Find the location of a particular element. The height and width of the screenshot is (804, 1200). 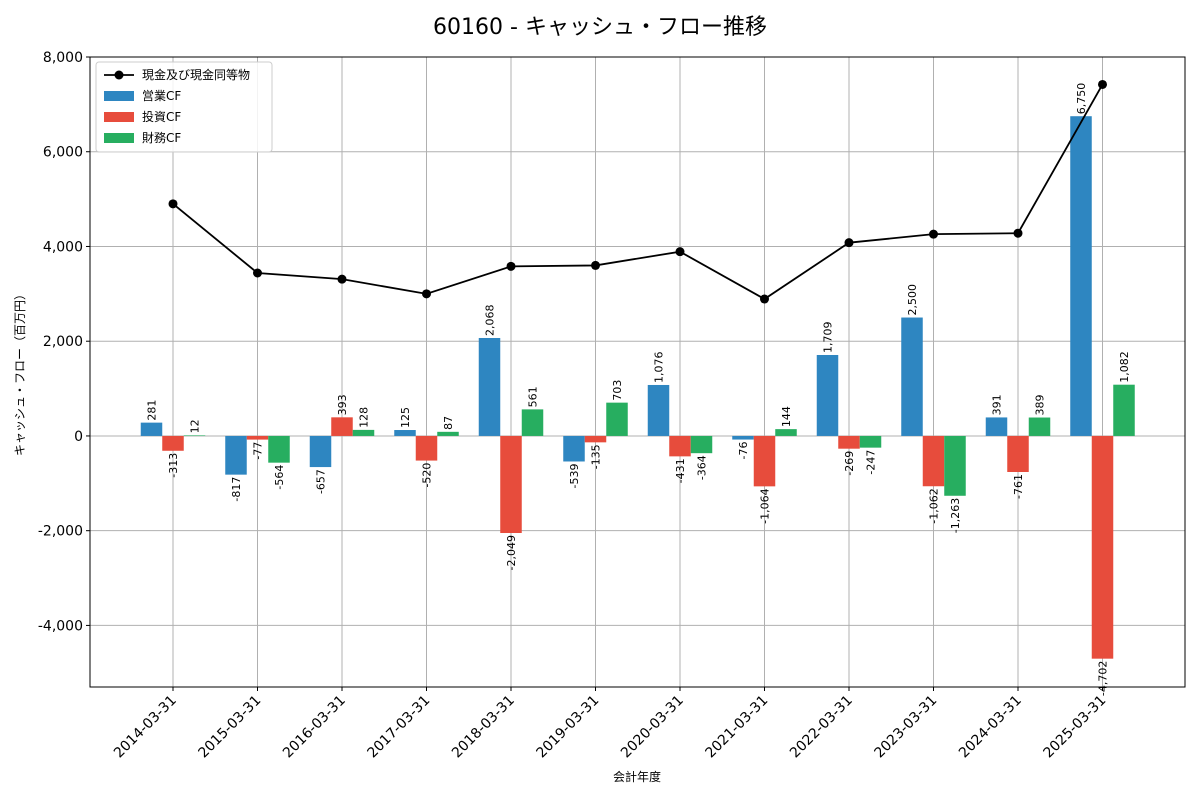

chart-title: 60160 - キャッシュ・フロー推移 is located at coordinates (600, 27).